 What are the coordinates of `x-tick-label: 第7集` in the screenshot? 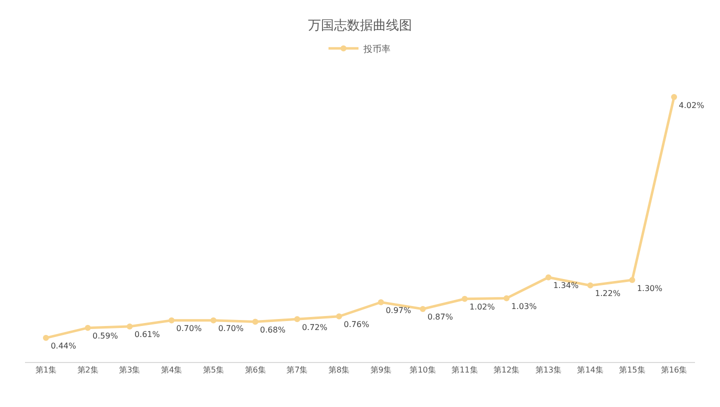 It's located at (297, 370).